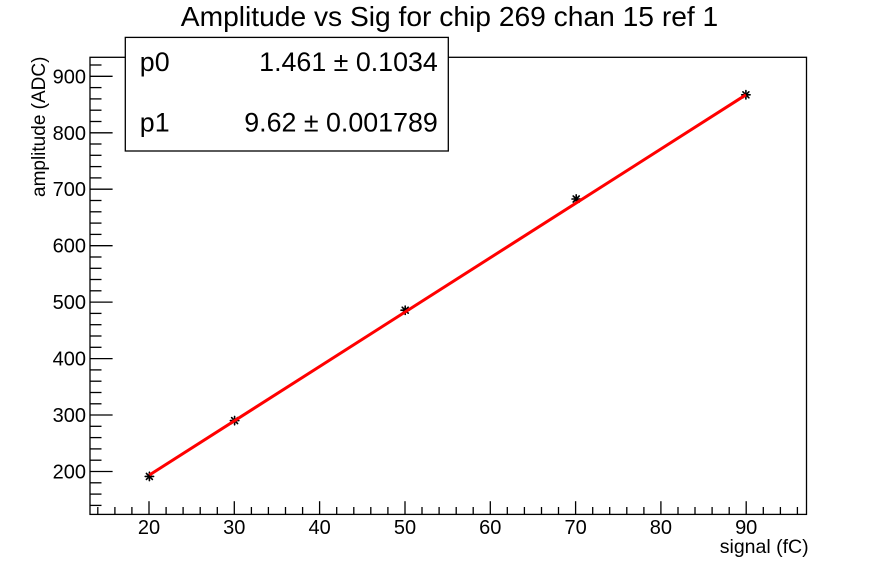 This screenshot has width=896, height=572. I want to click on svg-text: 400, so click(69, 360).